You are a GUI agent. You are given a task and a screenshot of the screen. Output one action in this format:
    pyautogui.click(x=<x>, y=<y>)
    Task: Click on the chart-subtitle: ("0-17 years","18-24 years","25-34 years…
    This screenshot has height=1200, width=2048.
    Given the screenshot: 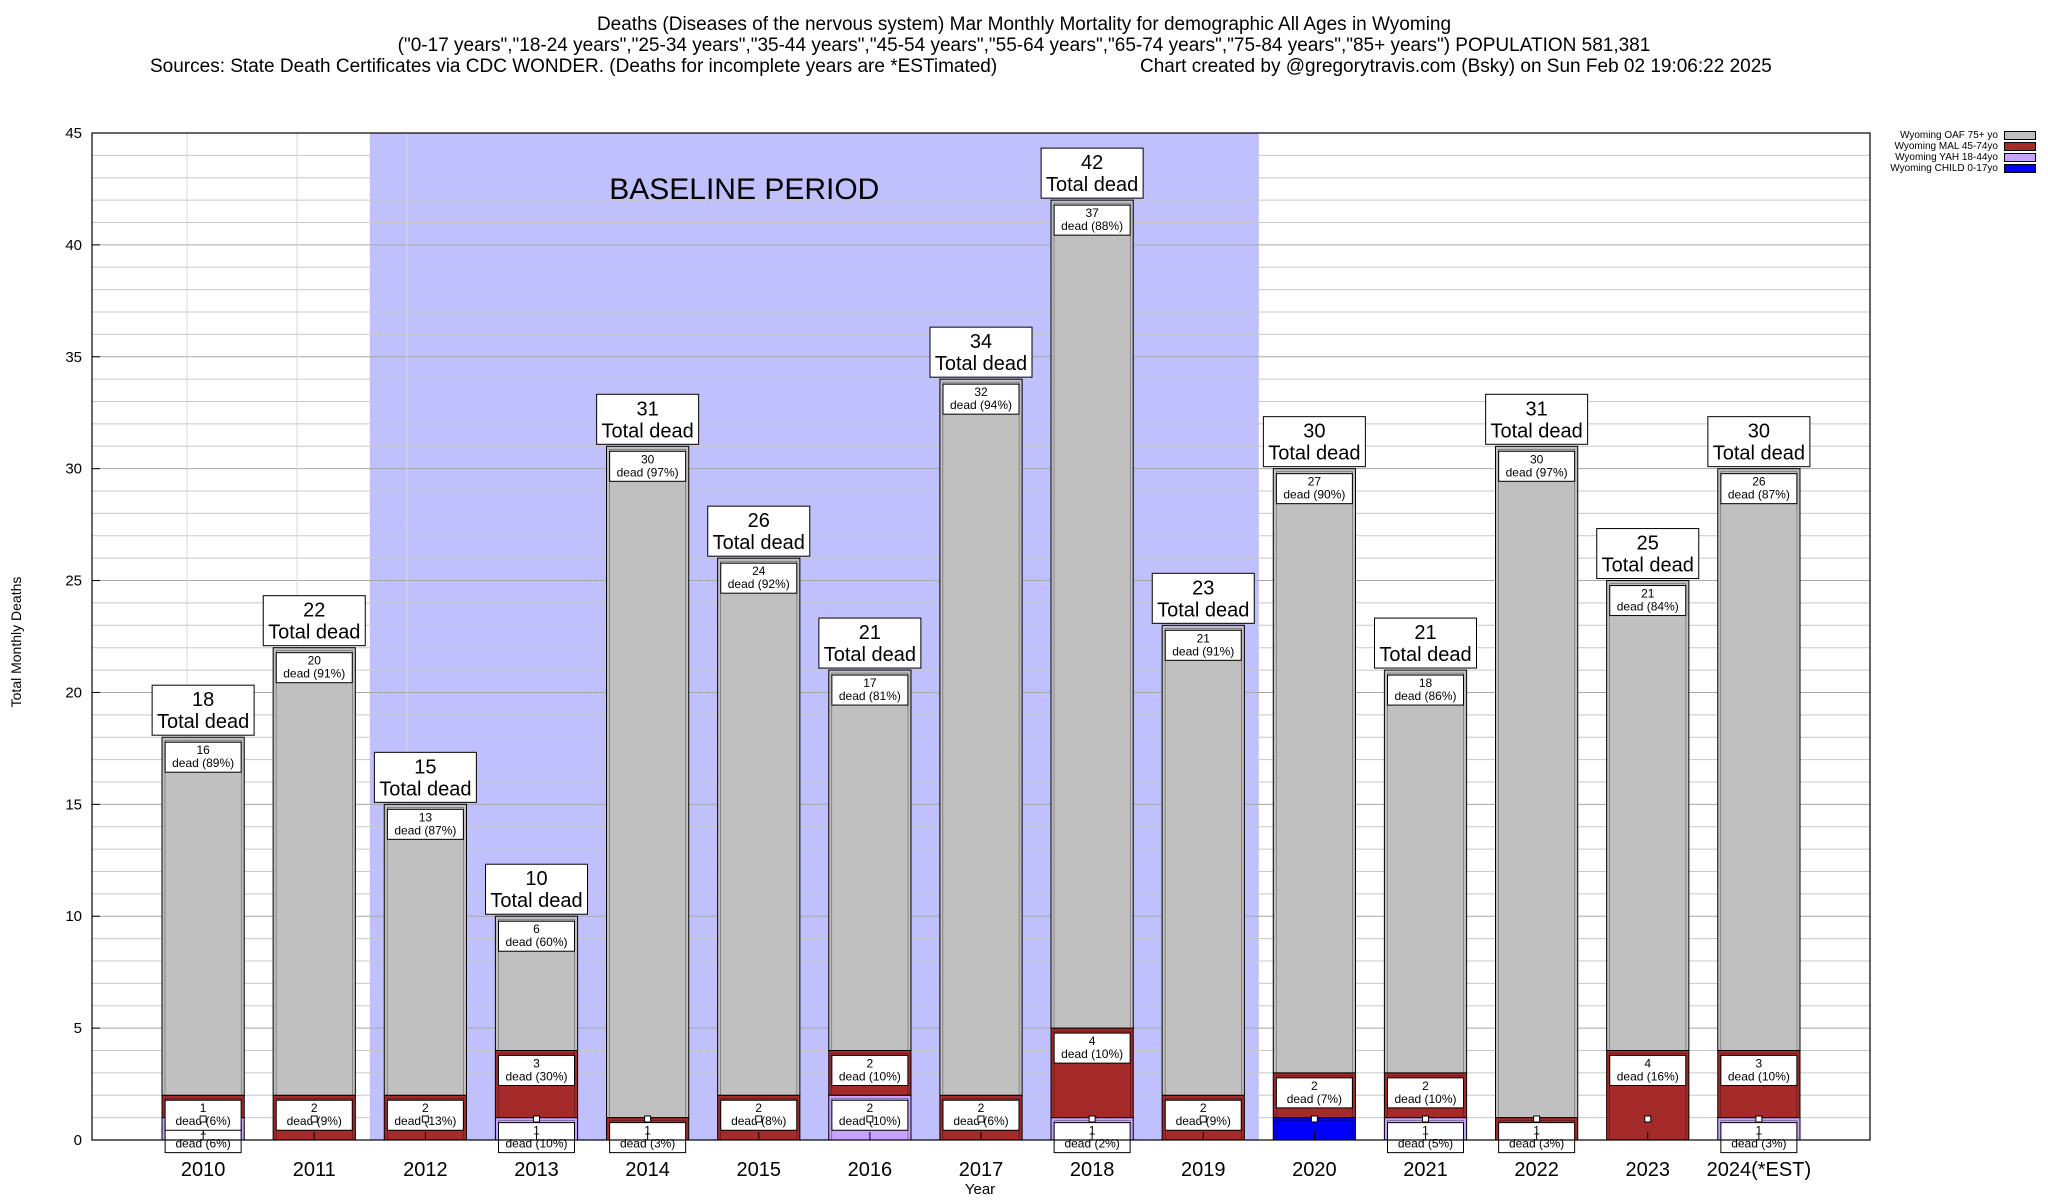 What is the action you would take?
    pyautogui.click(x=1024, y=45)
    